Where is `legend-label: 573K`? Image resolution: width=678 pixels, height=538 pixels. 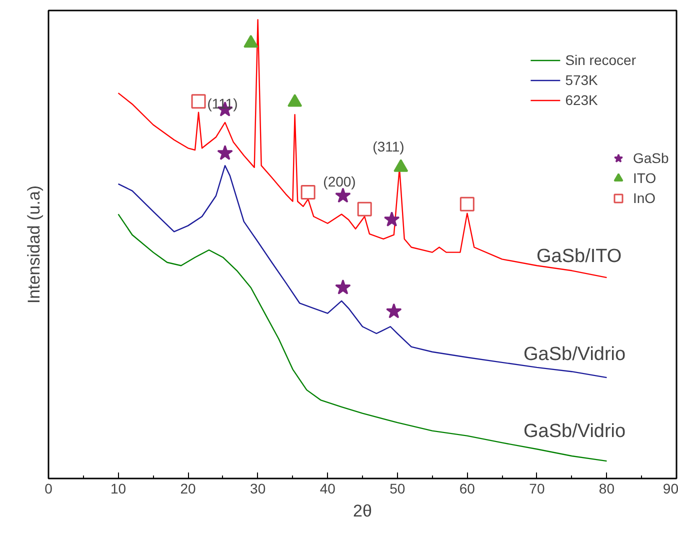
legend-label: 573K is located at coordinates (581, 80).